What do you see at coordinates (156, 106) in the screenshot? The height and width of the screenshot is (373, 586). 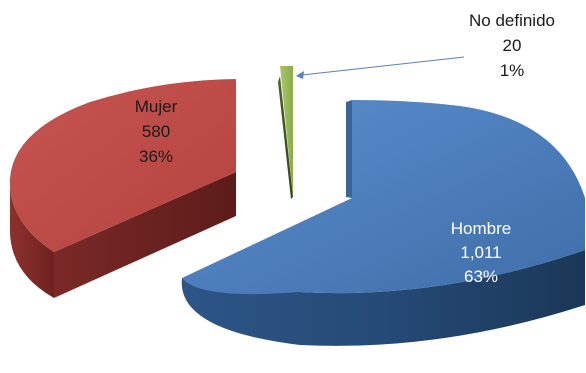 I see `label-mujer-name: Mujer` at bounding box center [156, 106].